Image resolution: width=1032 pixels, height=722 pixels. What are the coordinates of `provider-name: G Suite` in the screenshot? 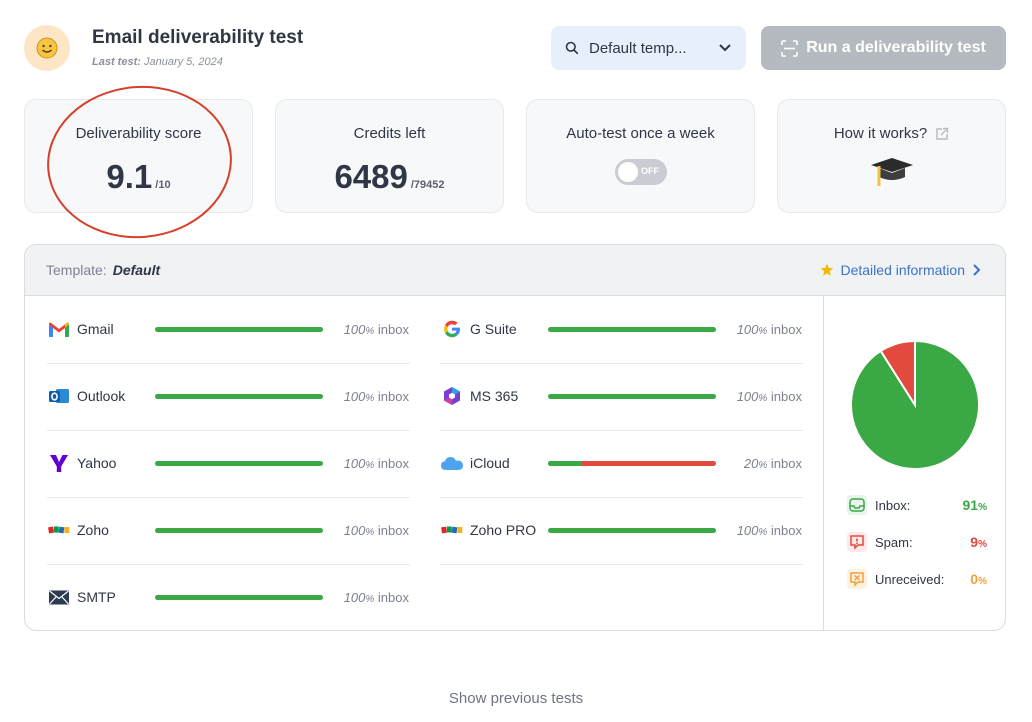 It's located at (493, 329).